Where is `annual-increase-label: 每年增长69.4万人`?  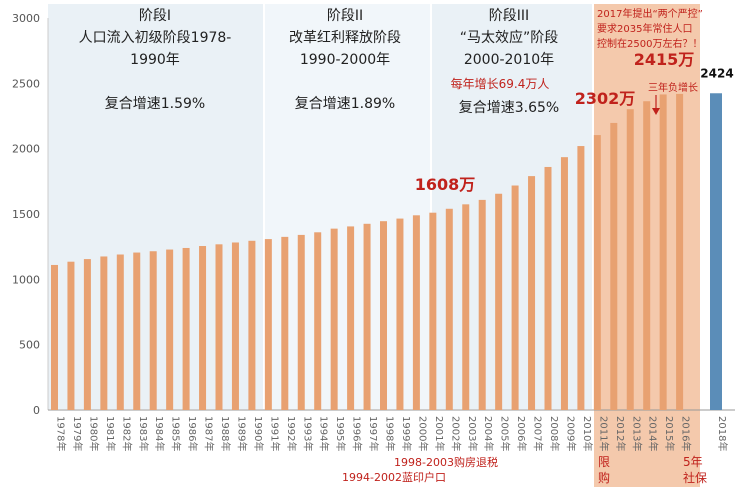 annual-increase-label: 每年增长69.4万人 is located at coordinates (500, 83).